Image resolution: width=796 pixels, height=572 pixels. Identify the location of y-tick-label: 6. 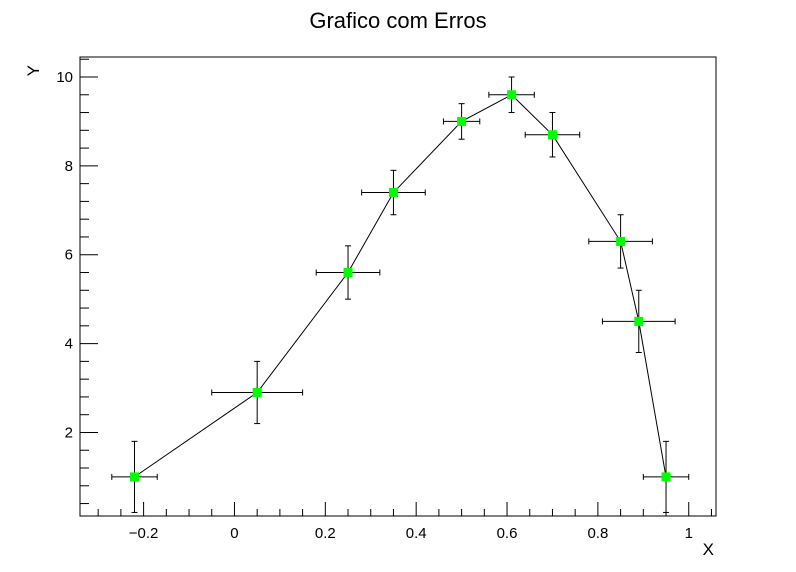
(69, 255).